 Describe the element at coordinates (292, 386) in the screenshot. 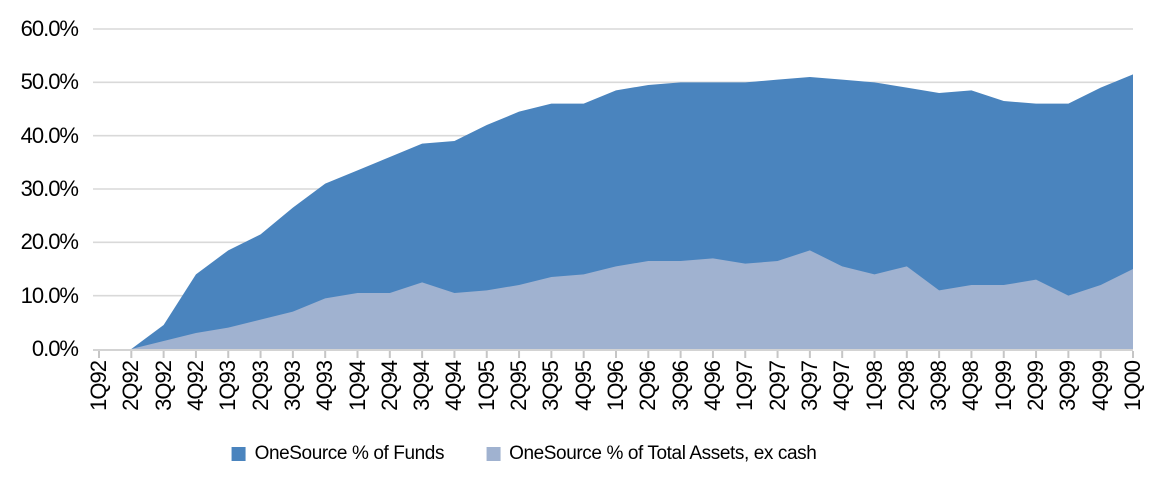

I see `x-tick-label: 3Q93` at that location.